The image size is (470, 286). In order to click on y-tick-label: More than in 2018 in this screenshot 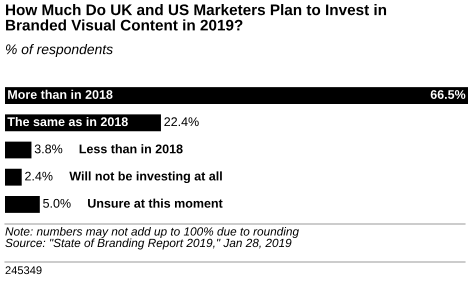, I will do `click(60, 94)`.